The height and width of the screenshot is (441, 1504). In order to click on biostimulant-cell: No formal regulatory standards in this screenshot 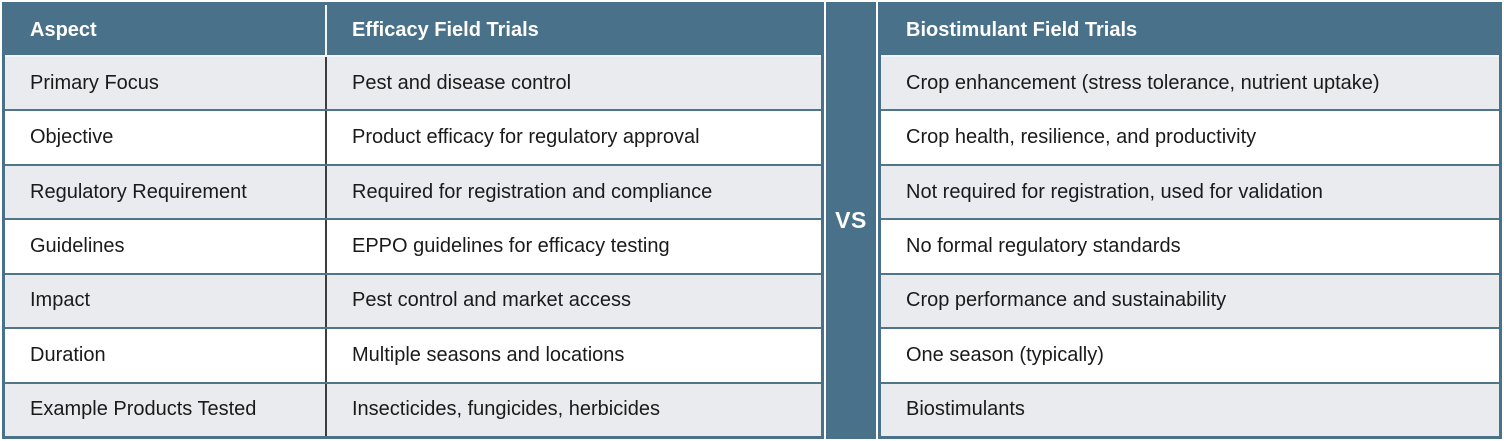, I will do `click(1043, 245)`.